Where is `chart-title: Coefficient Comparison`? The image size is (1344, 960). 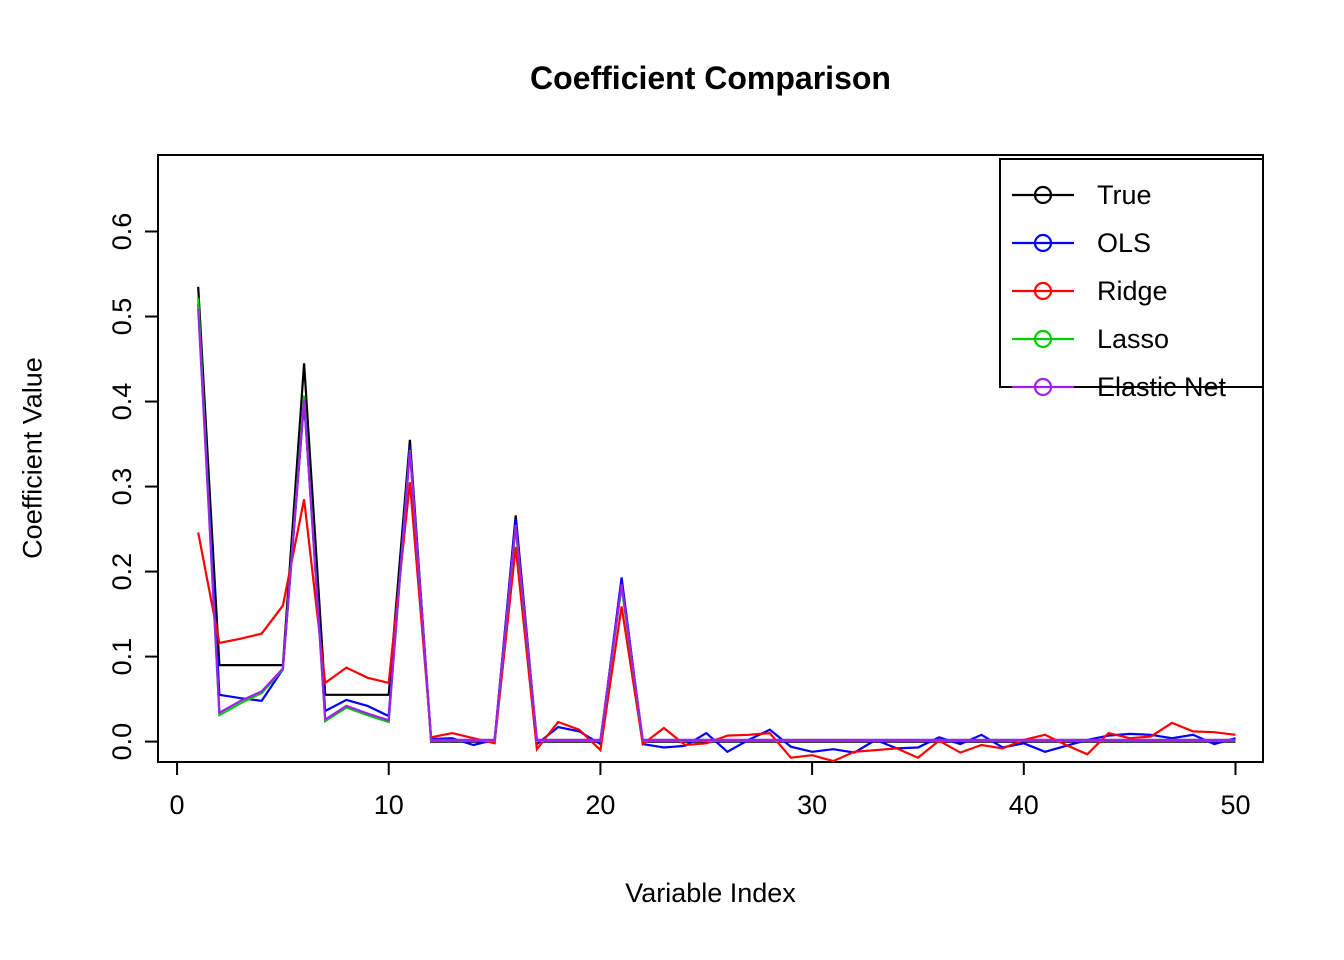
chart-title: Coefficient Comparison is located at coordinates (710, 78).